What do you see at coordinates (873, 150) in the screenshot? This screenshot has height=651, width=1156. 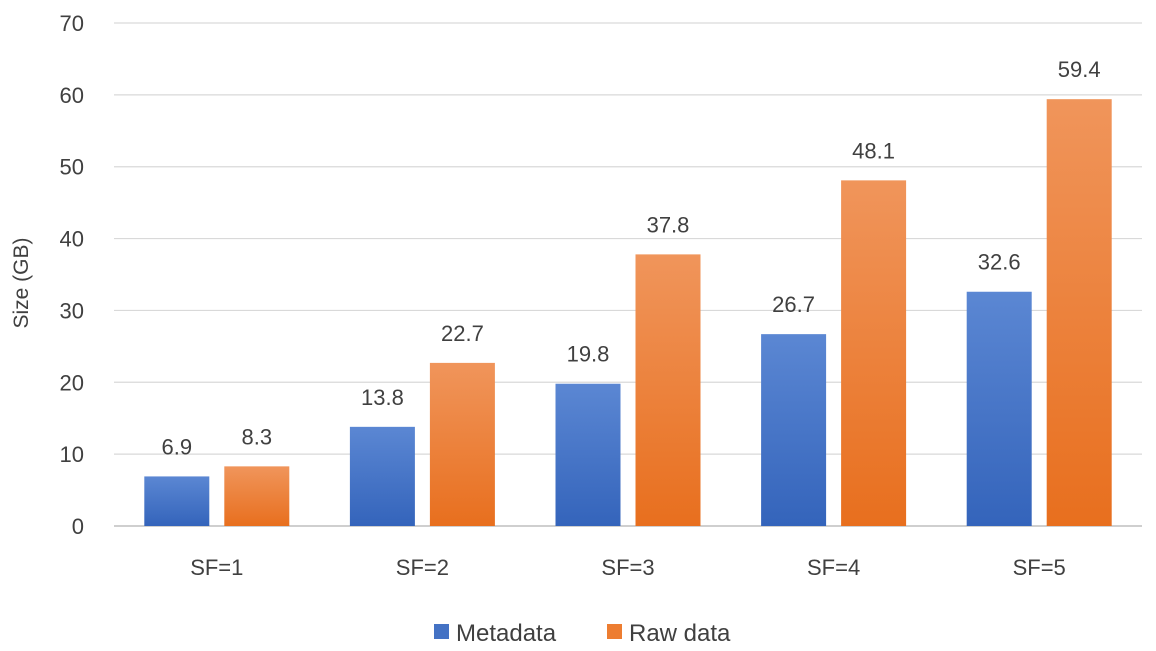 I see `data-label: 48.1` at bounding box center [873, 150].